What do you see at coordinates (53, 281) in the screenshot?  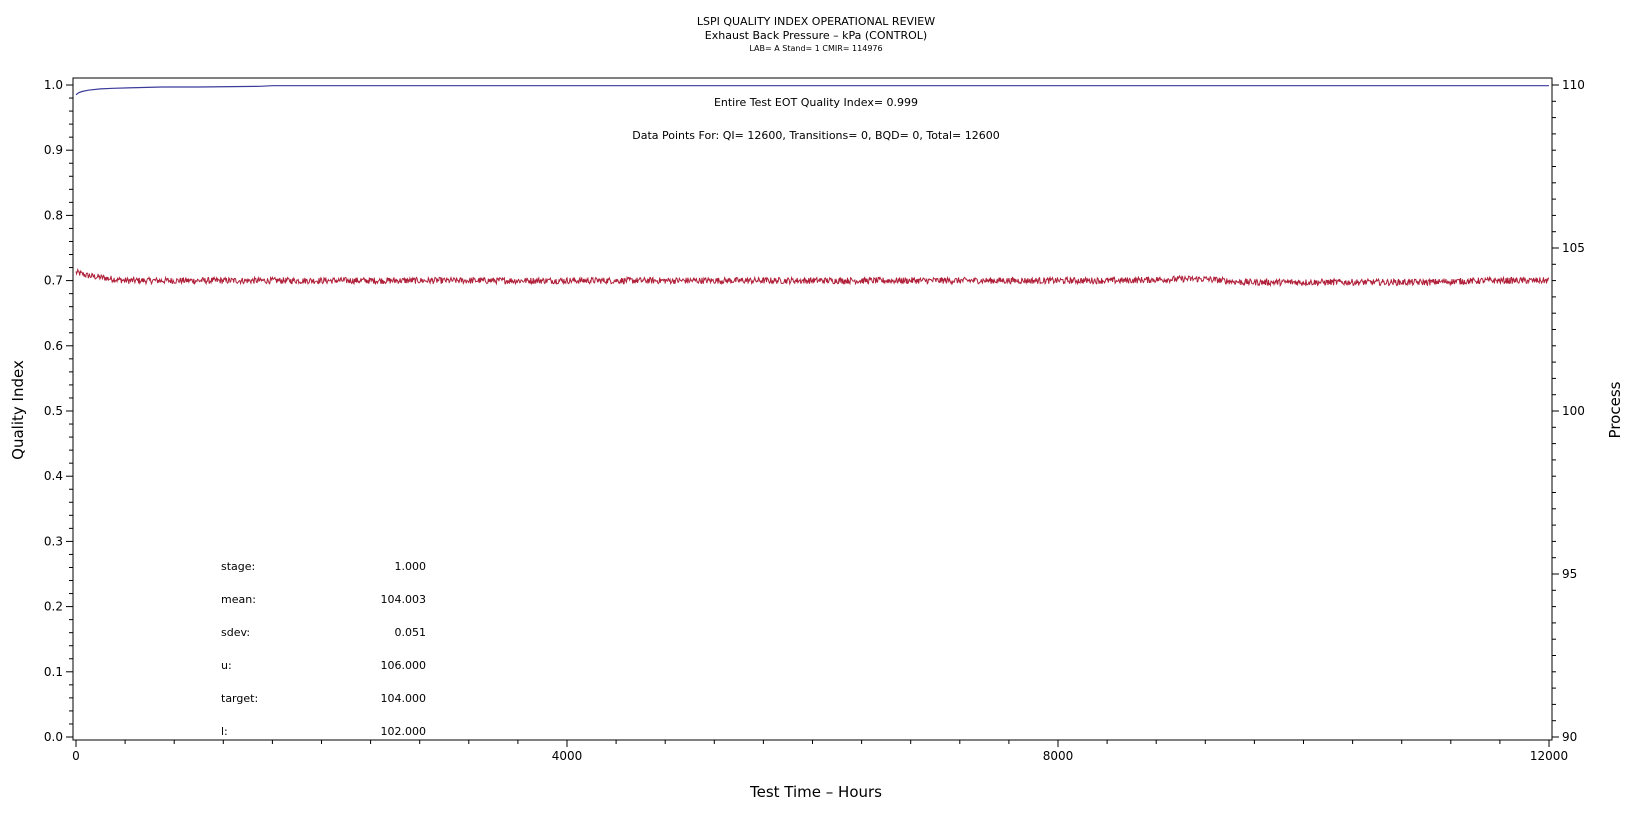 I see `y-left-tick-label: 0.7` at bounding box center [53, 281].